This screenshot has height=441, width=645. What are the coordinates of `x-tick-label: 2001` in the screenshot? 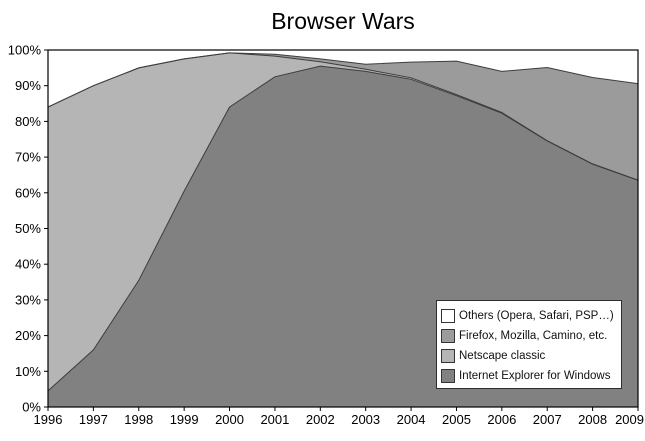 It's located at (274, 419).